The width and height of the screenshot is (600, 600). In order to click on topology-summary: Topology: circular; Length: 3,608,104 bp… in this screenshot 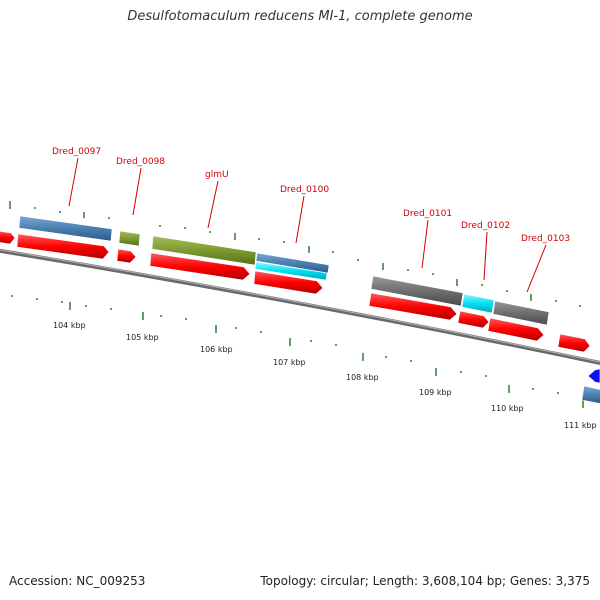, I will do `click(425, 581)`.